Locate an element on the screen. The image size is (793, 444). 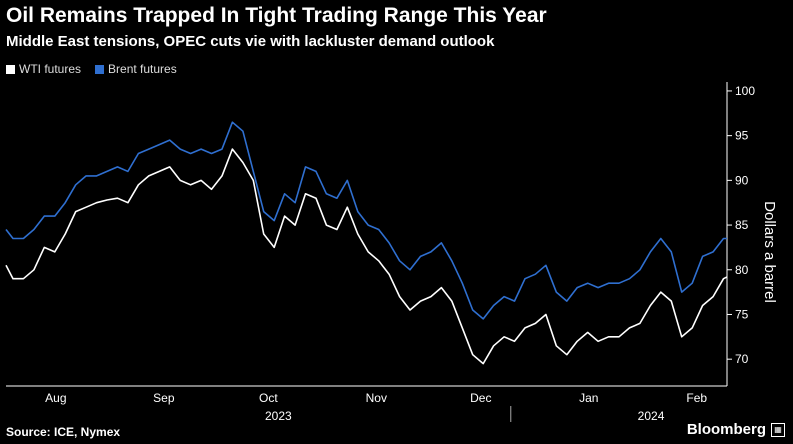
x-tick-label: Oct is located at coordinates (268, 398).